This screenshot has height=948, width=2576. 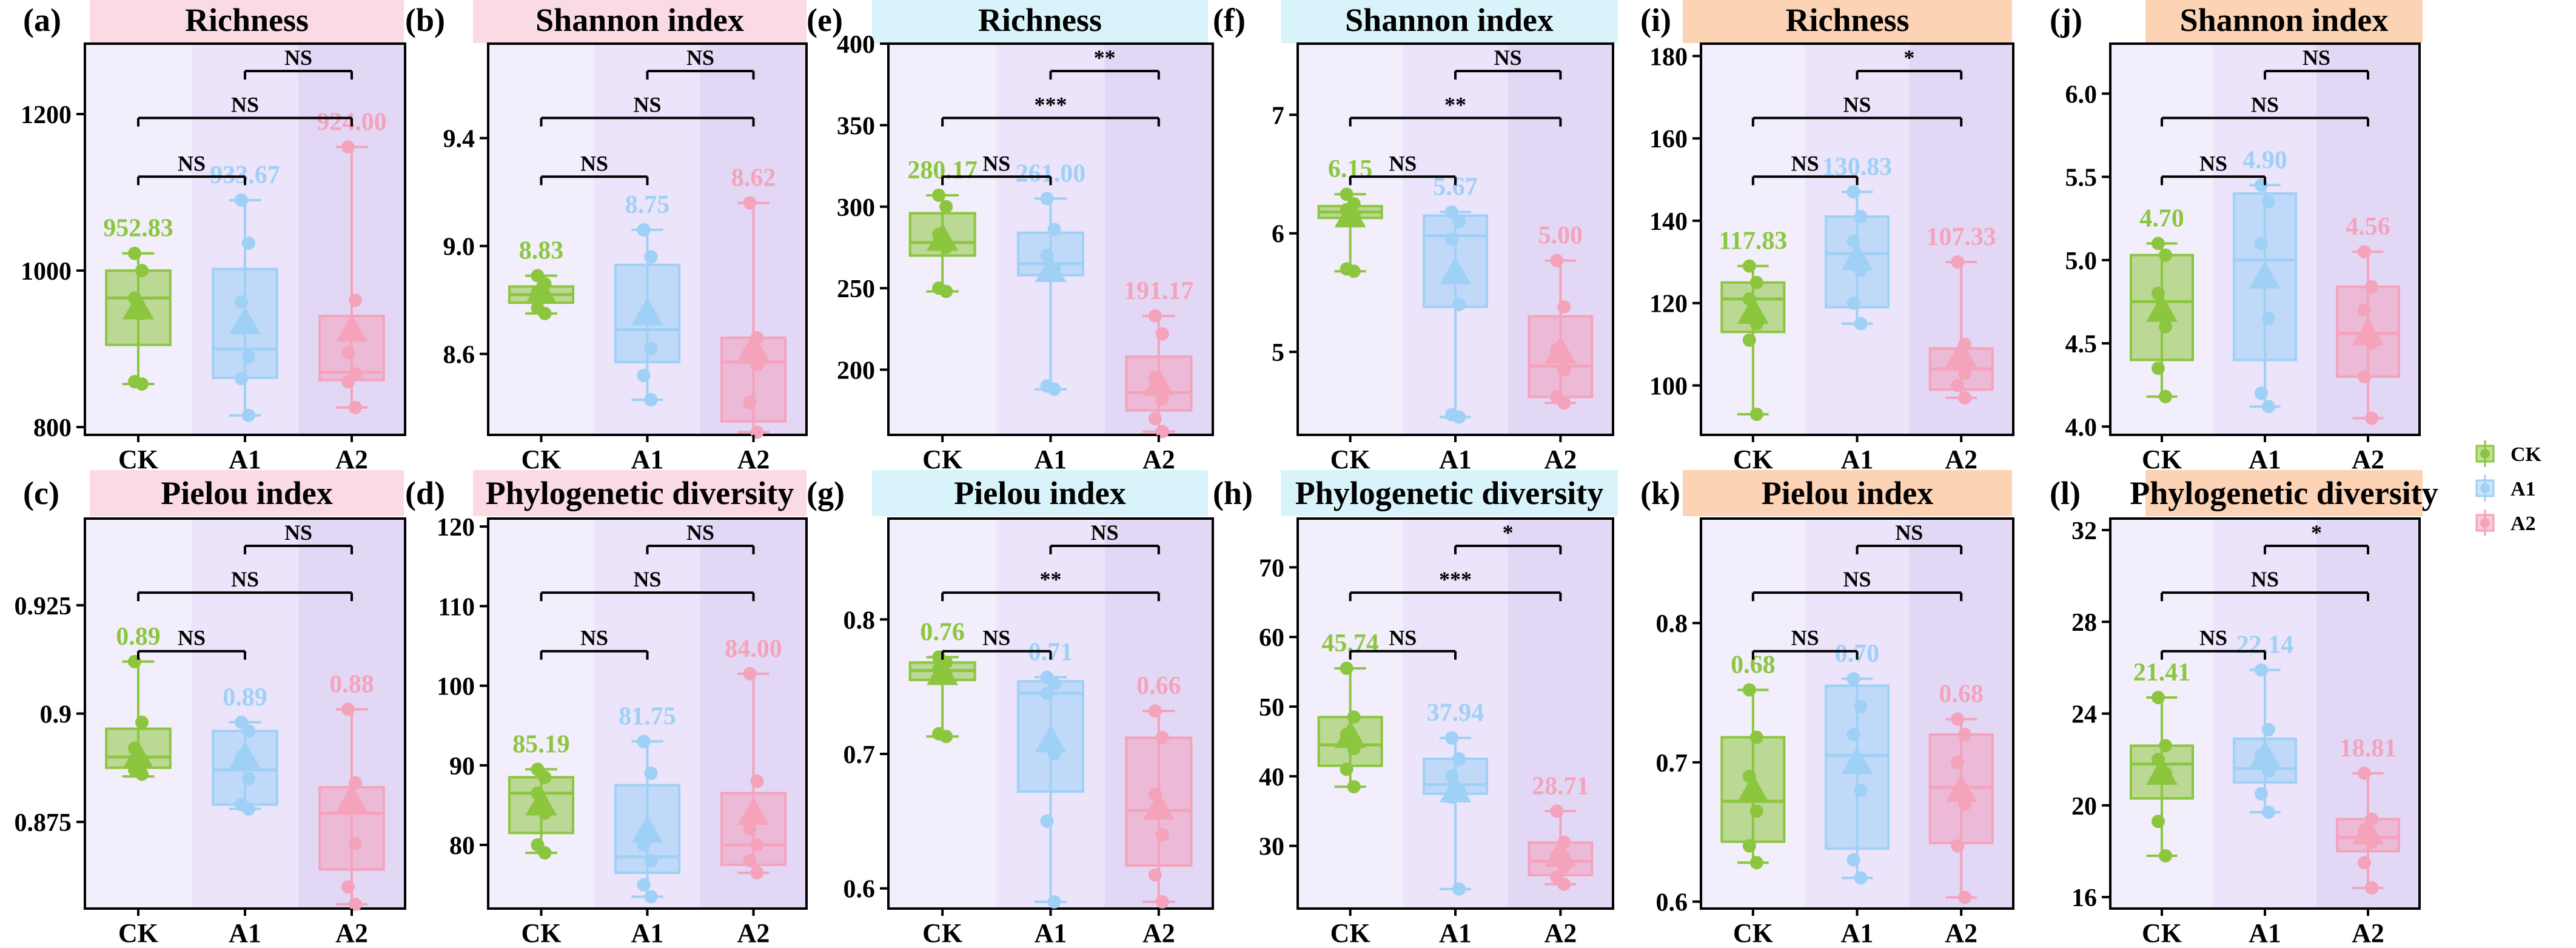 What do you see at coordinates (2081, 344) in the screenshot?
I see `y-tick-label: 4.5` at bounding box center [2081, 344].